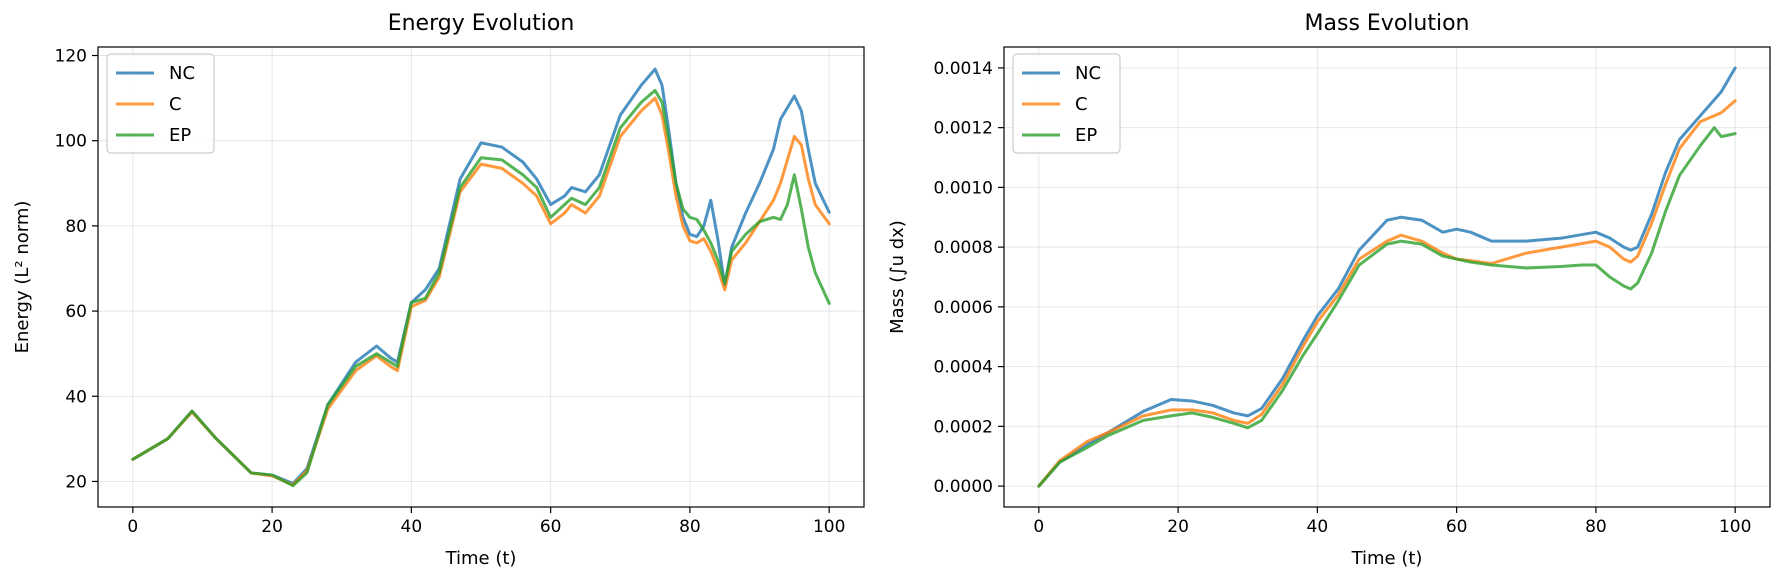 This screenshot has width=1783, height=584. I want to click on chart-0-ytick-label-4: 100, so click(71, 142).